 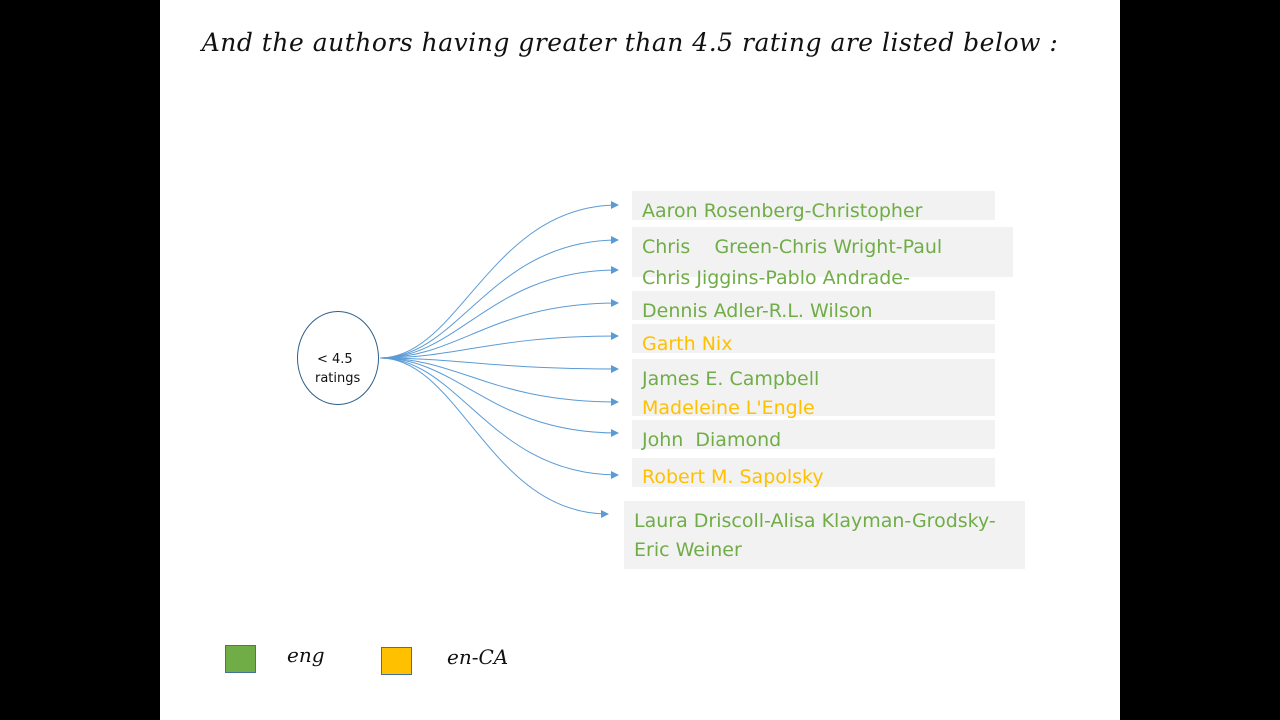 I want to click on legend-label-eng: eng, so click(x=306, y=655).